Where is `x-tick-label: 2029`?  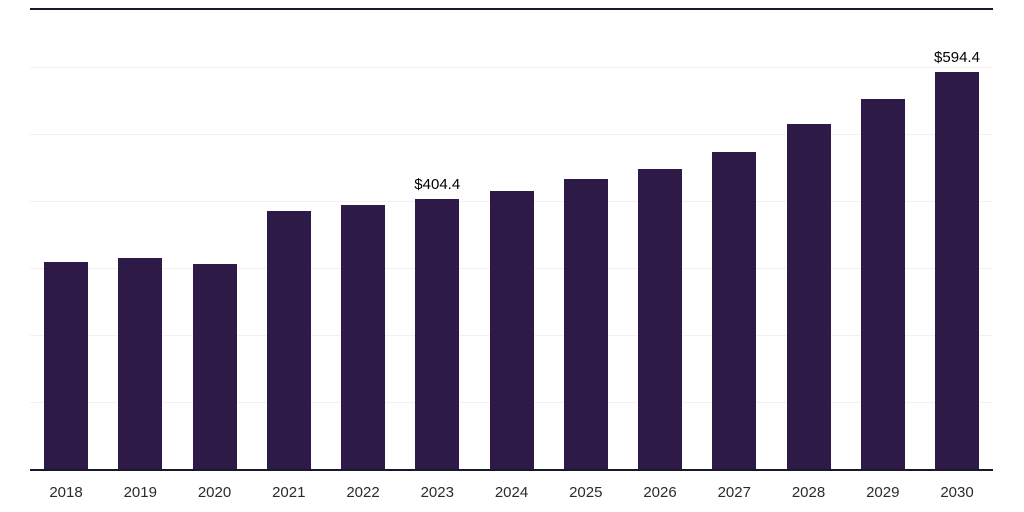 x-tick-label: 2029 is located at coordinates (883, 492).